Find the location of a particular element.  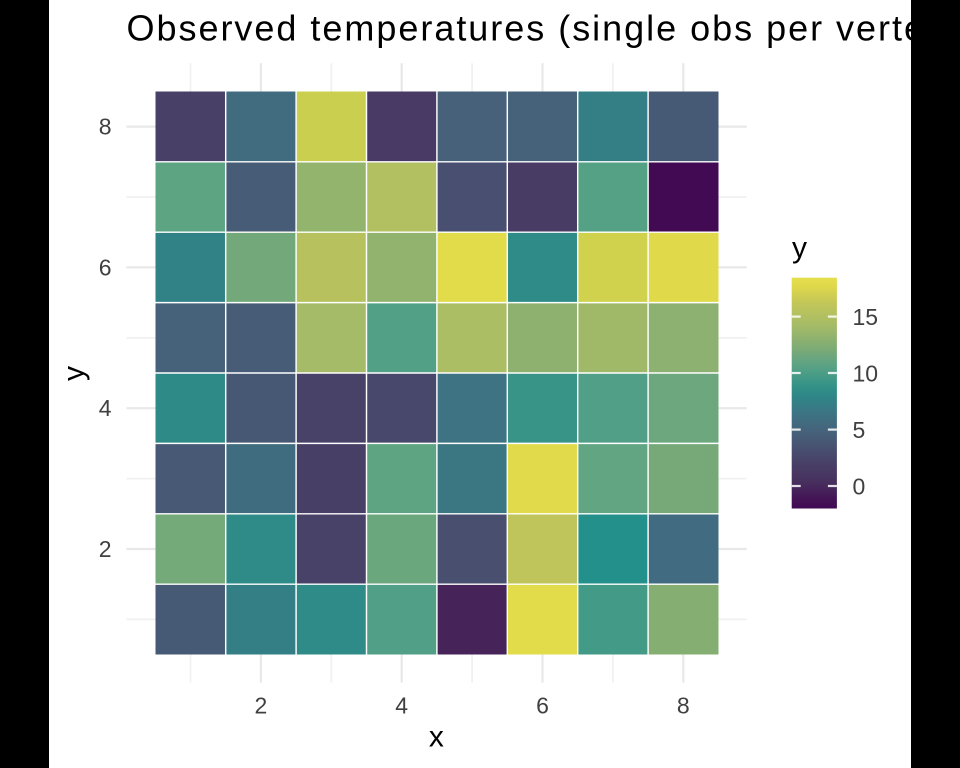

svg-text: 15 is located at coordinates (866, 317).